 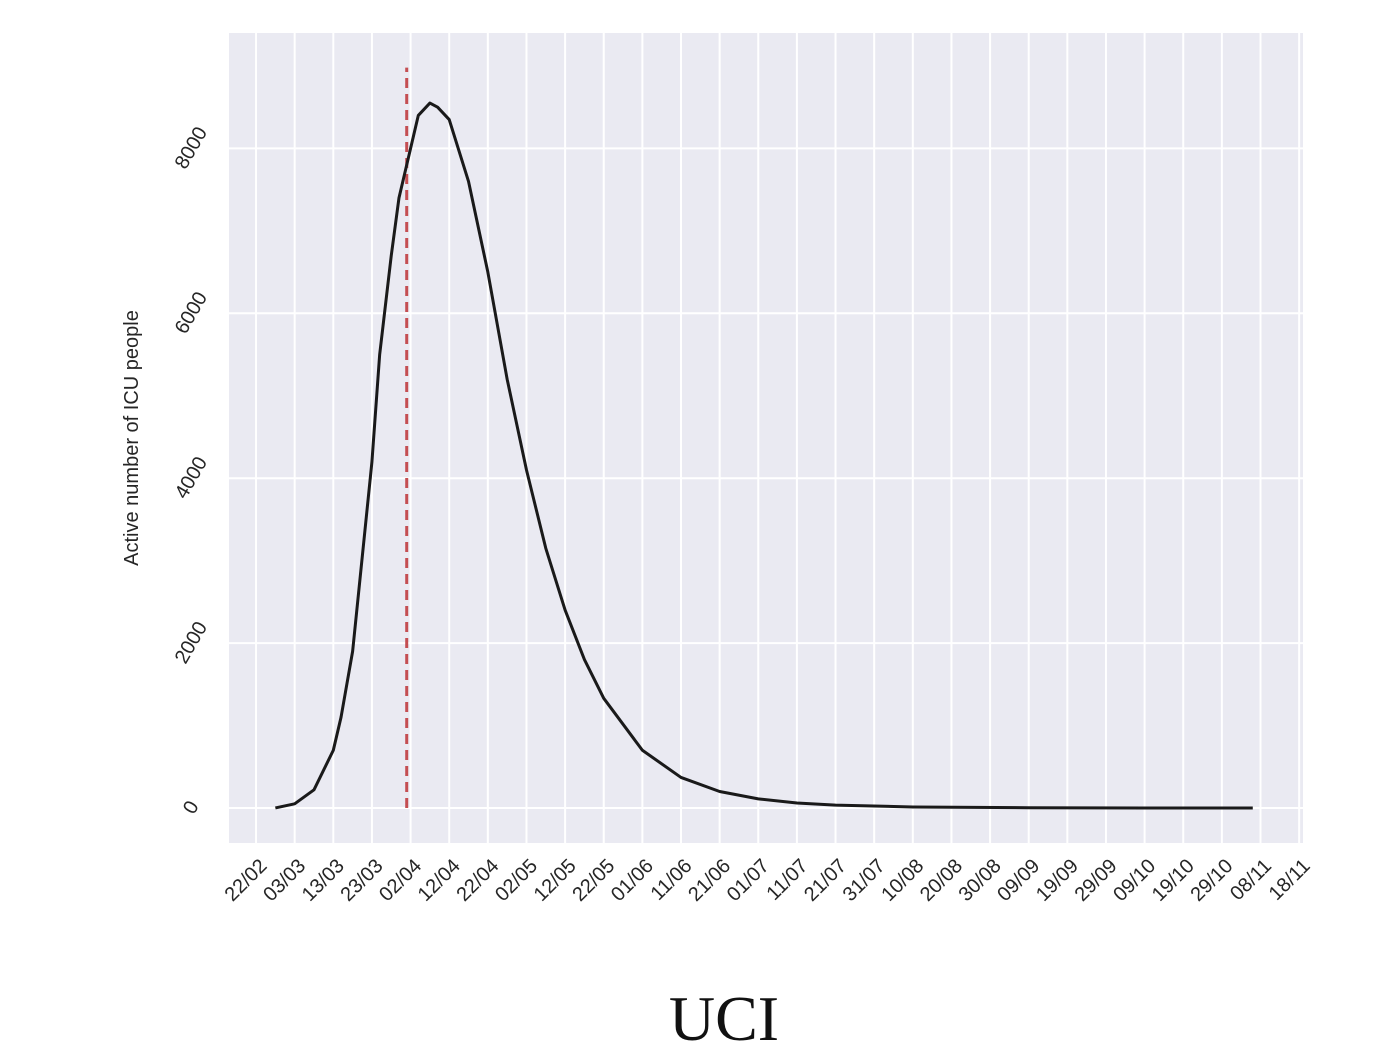 I want to click on x-tick-label: 29/10, so click(x=1211, y=880).